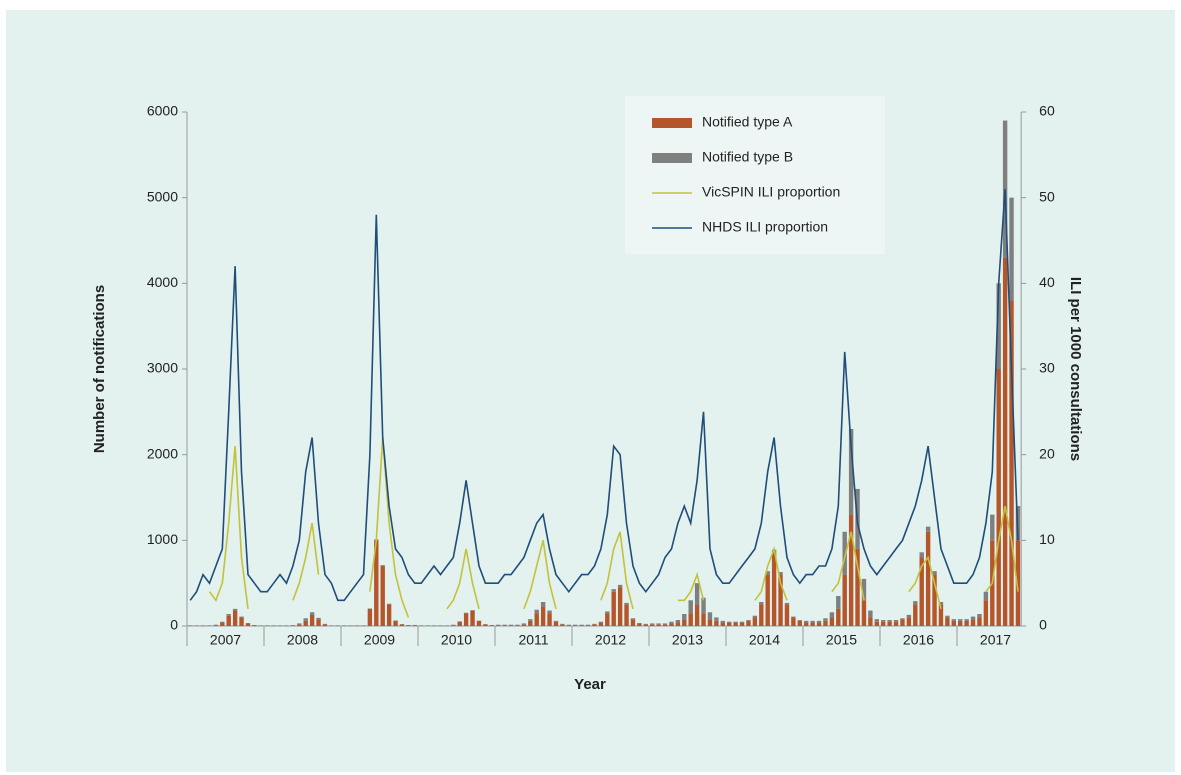 This screenshot has width=1181, height=775. Describe the element at coordinates (1043, 625) in the screenshot. I see `y2-tick-label: 0` at that location.